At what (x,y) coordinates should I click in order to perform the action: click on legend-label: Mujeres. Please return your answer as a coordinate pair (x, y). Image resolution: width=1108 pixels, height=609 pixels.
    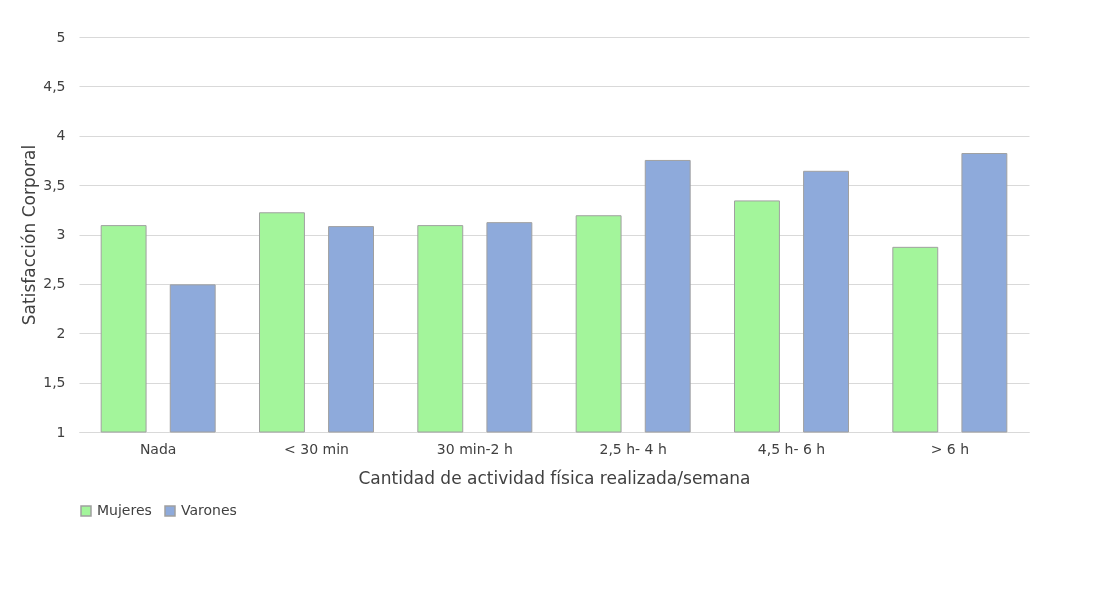
    Looking at the image, I should click on (124, 510).